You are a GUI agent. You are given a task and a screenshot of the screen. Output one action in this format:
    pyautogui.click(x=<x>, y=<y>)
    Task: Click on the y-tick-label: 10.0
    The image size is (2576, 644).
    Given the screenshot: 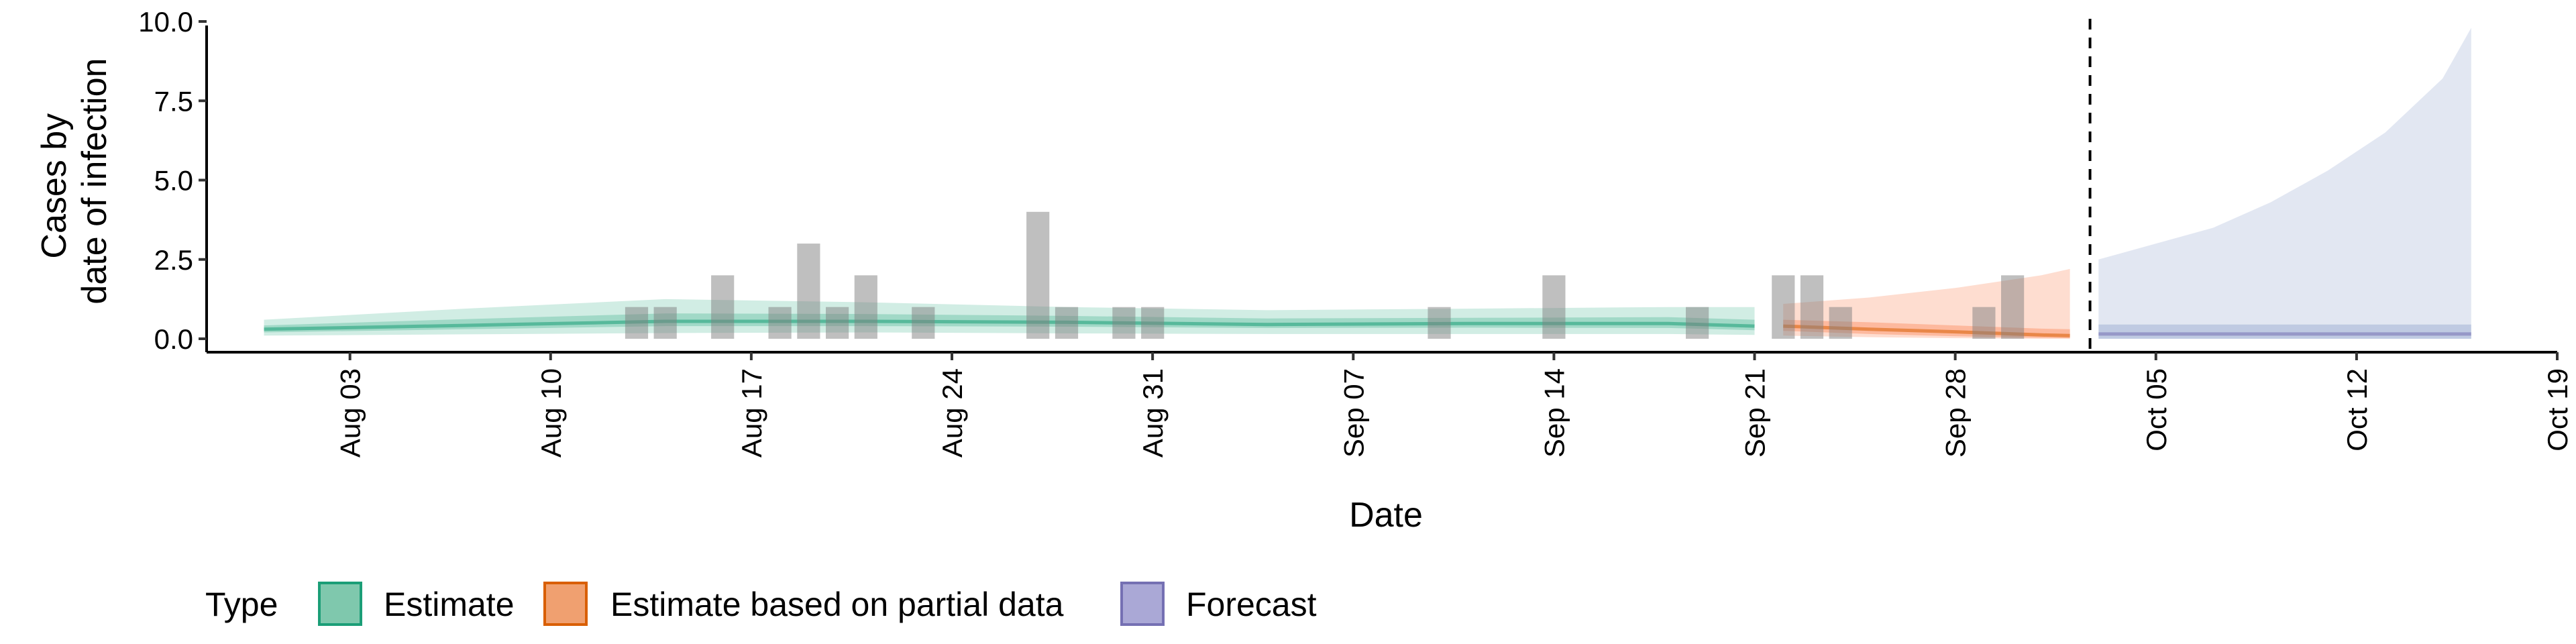 What is the action you would take?
    pyautogui.click(x=165, y=22)
    